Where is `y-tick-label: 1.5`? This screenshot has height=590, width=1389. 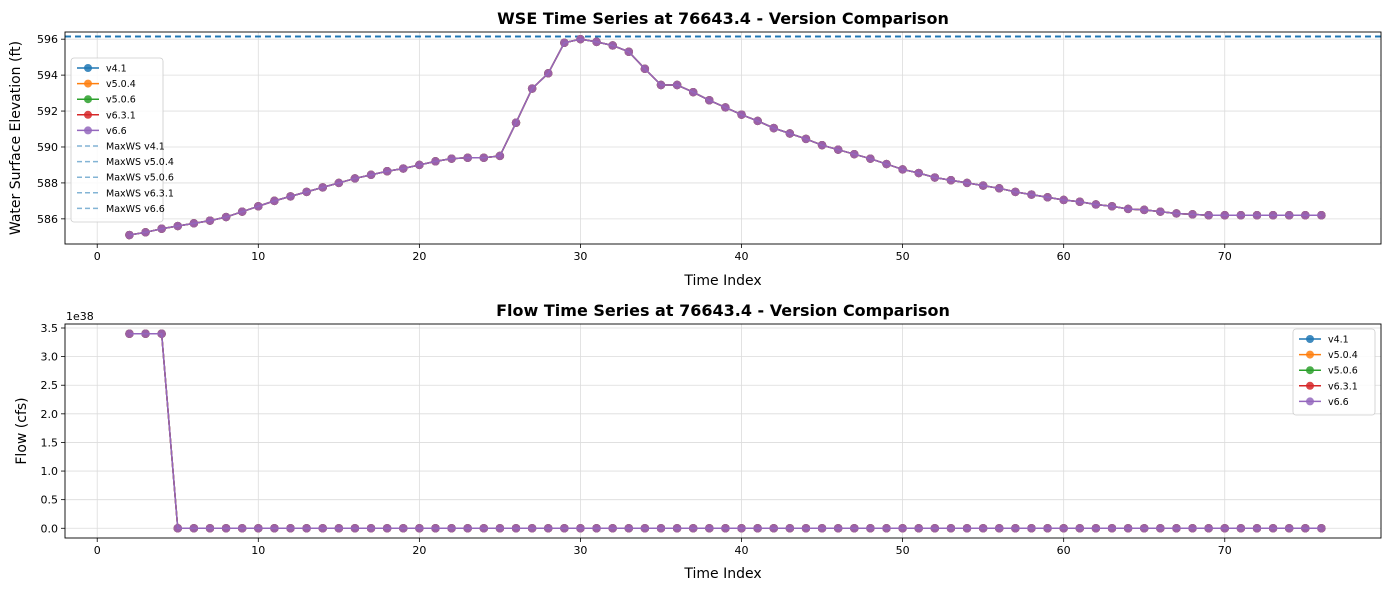 y-tick-label: 1.5 is located at coordinates (50, 442).